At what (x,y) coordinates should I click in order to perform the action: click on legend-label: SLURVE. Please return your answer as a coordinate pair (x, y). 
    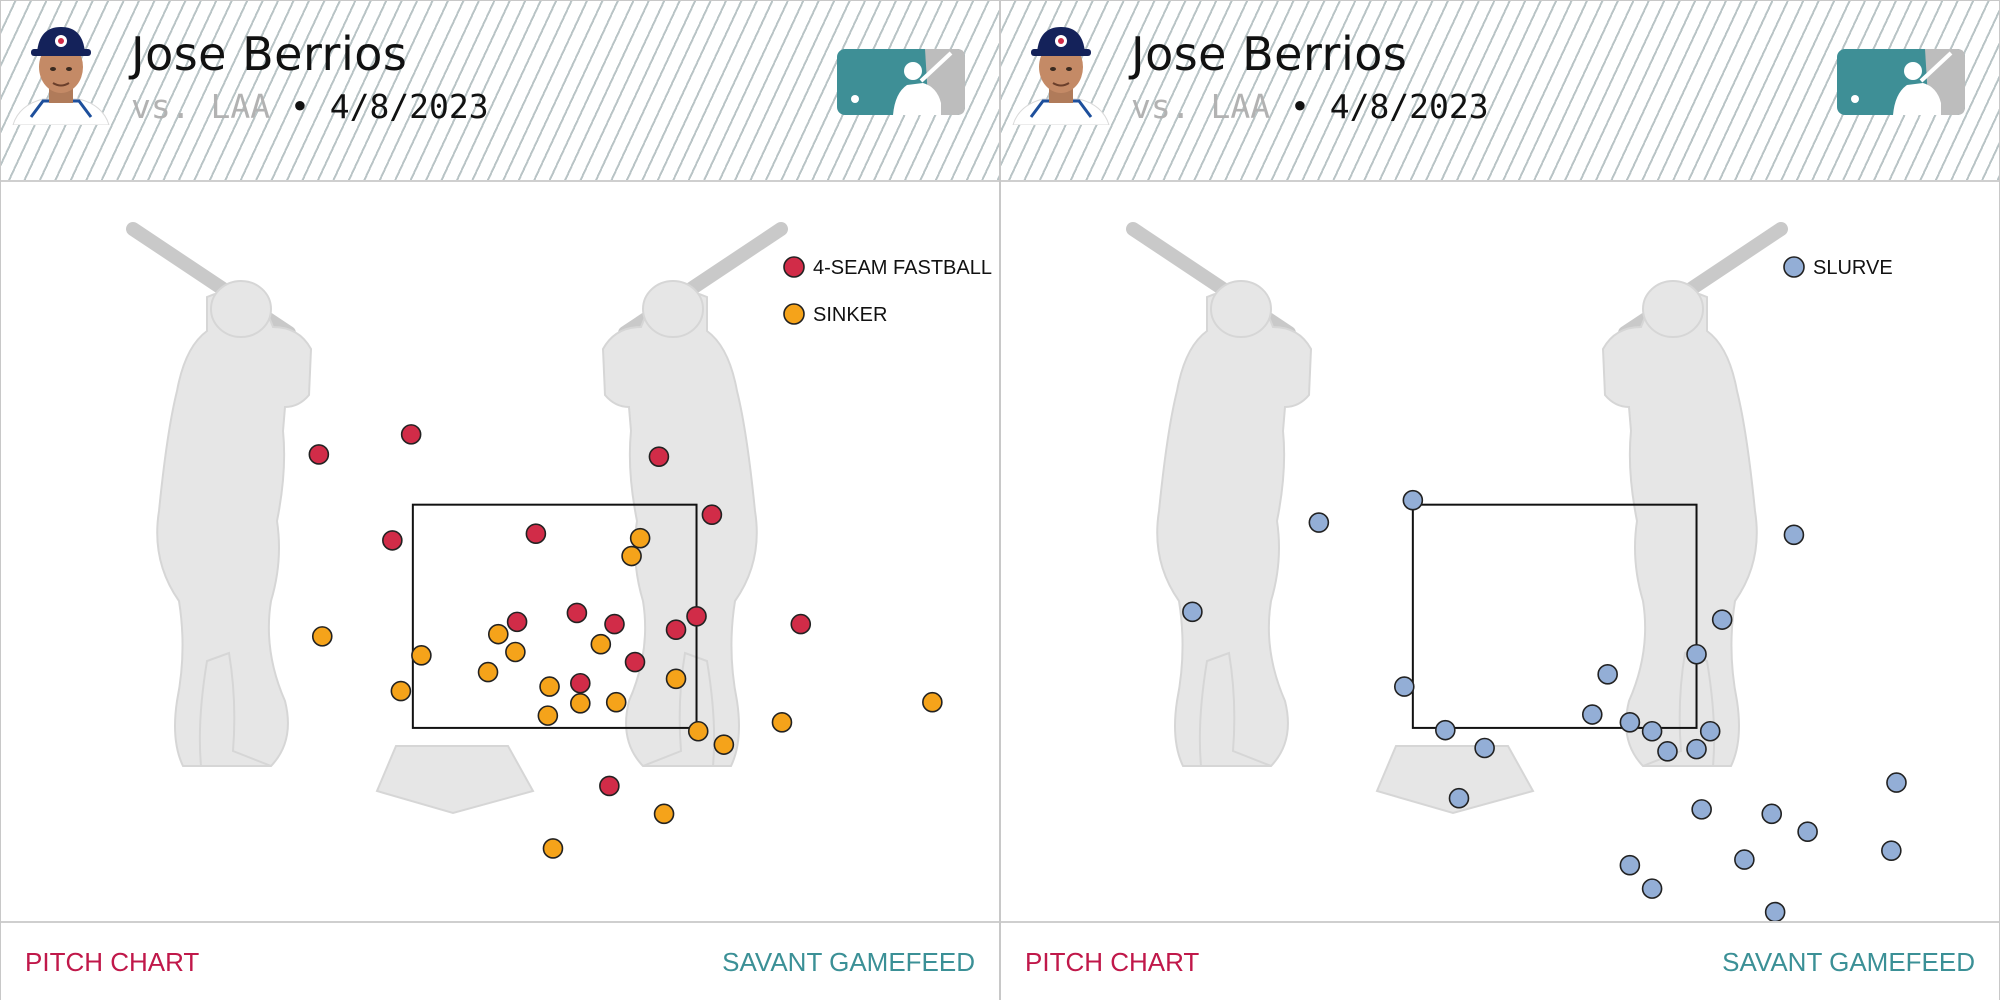
    Looking at the image, I should click on (1853, 268).